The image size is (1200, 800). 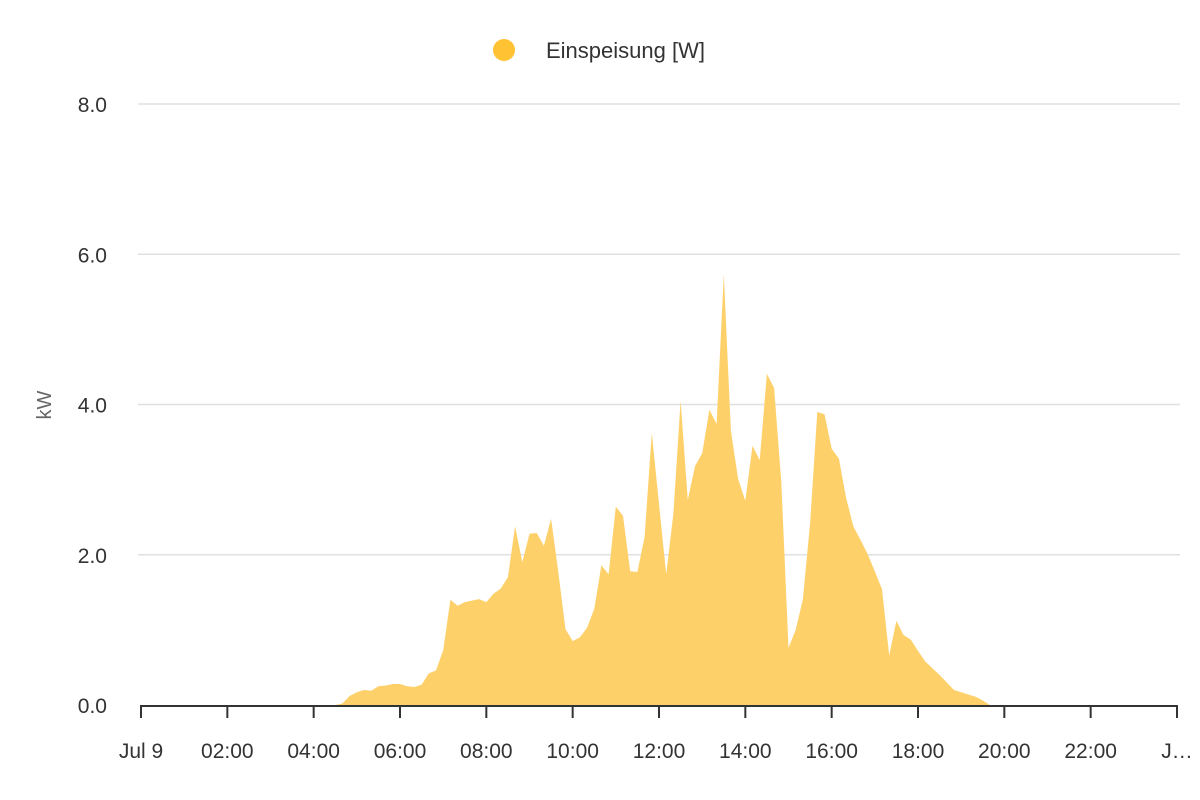 I want to click on x-tick-label: 14:00, so click(x=745, y=751).